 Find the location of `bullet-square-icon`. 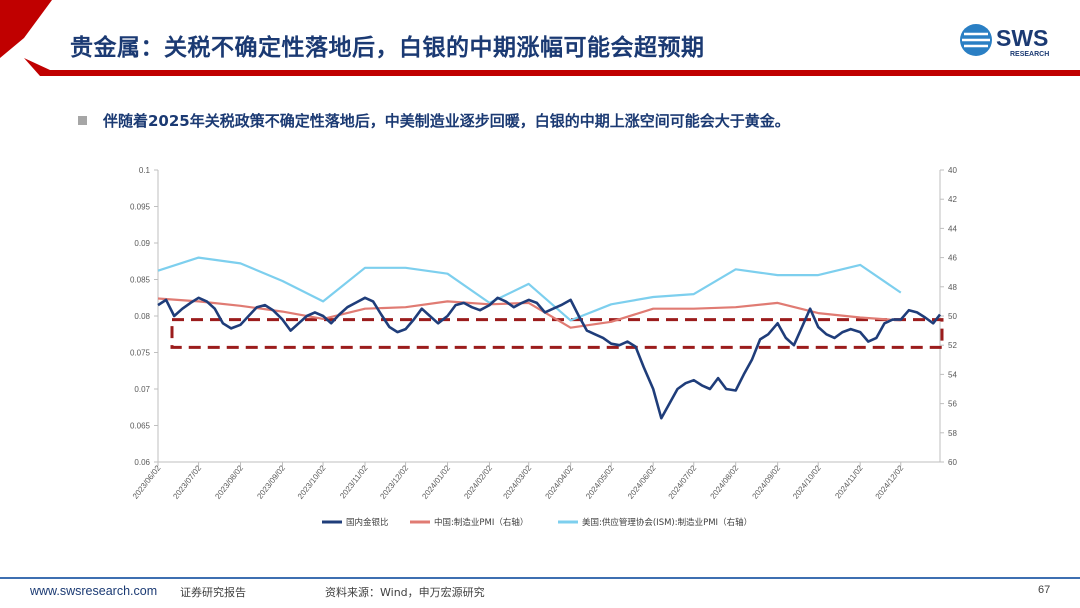

bullet-square-icon is located at coordinates (82, 120).